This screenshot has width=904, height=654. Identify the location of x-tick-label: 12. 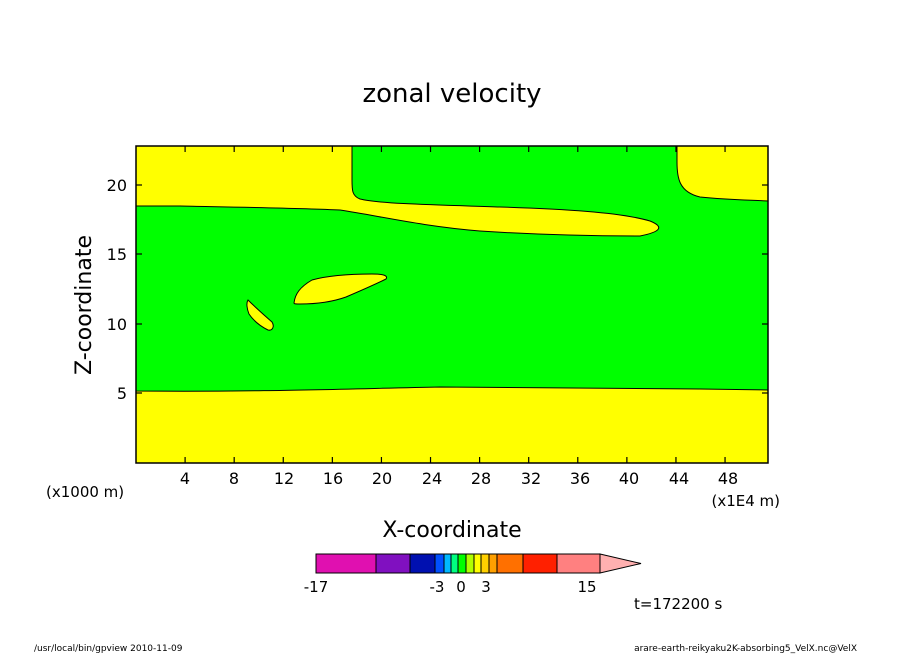
(284, 478).